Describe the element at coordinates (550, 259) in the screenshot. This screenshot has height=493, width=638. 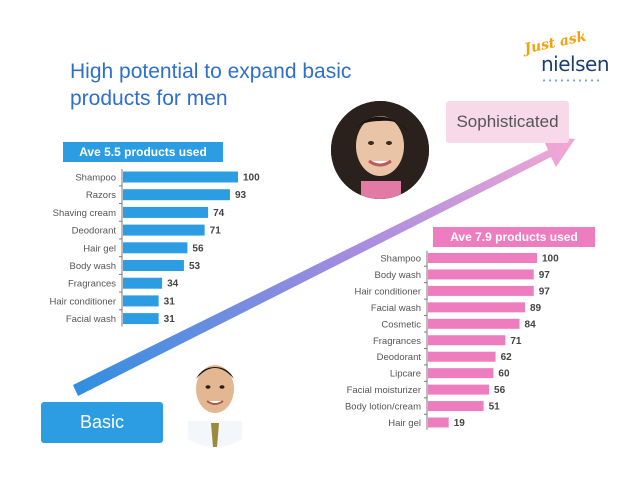
I see `women-value-label: 100` at that location.